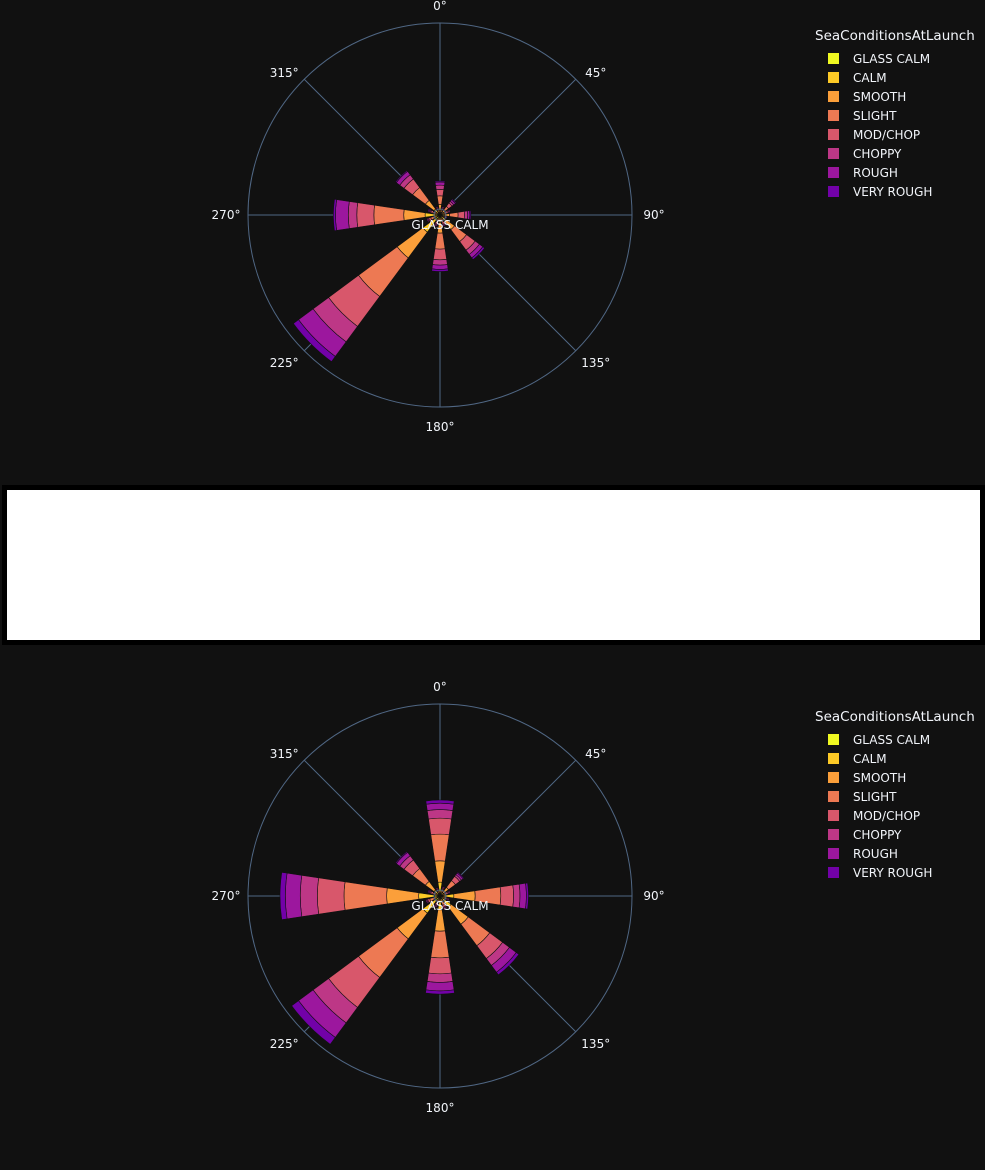  Describe the element at coordinates (440, 687) in the screenshot. I see `angular-tick-label: 0°` at that location.